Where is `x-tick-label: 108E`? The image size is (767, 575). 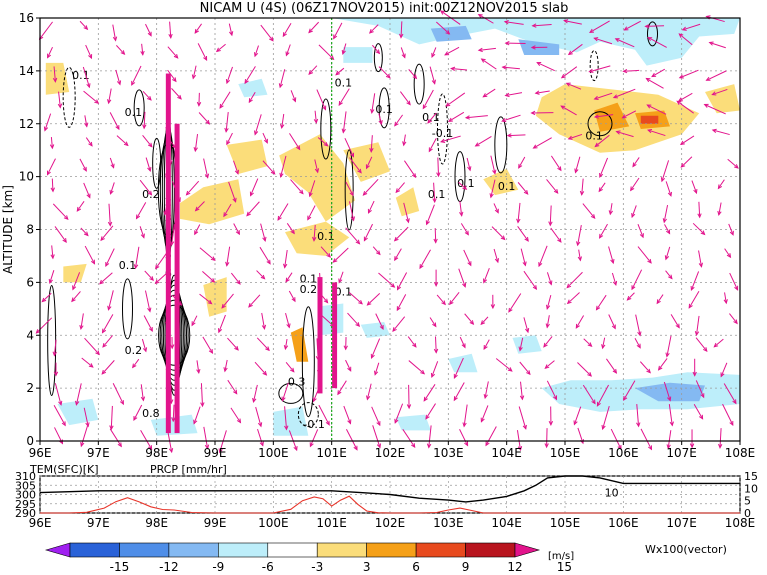 x-tick-label: 108E is located at coordinates (740, 453).